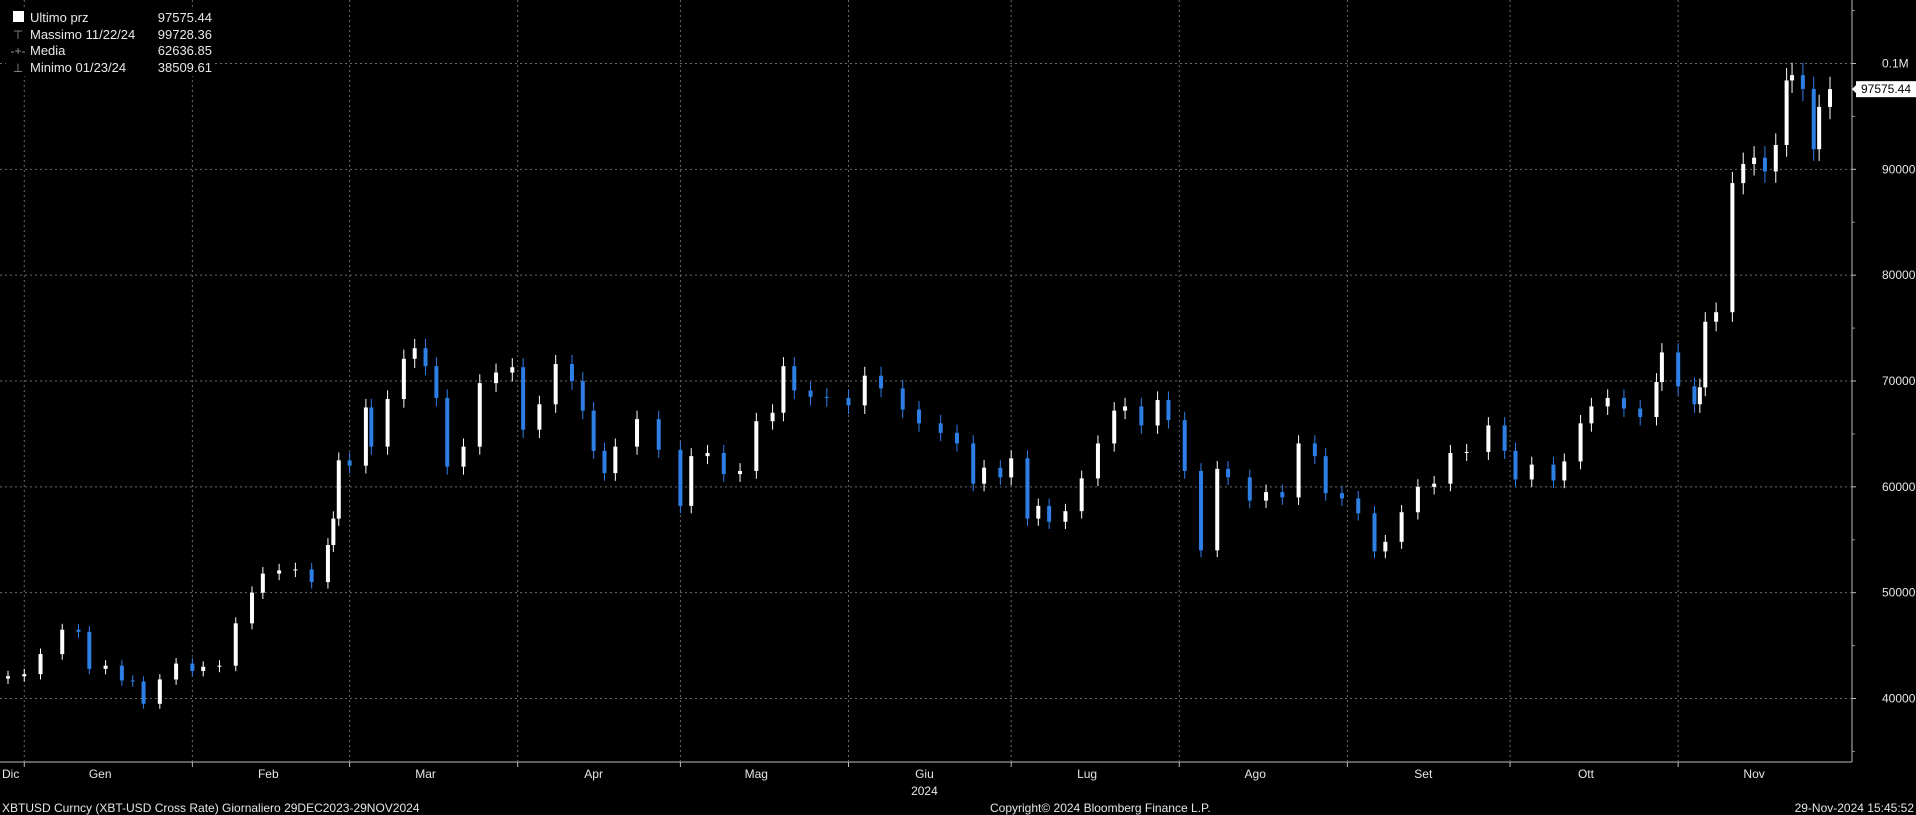 This screenshot has width=1916, height=815. Describe the element at coordinates (1854, 808) in the screenshot. I see `footer-timestamp: 29-Nov-2024 15:45:52` at that location.